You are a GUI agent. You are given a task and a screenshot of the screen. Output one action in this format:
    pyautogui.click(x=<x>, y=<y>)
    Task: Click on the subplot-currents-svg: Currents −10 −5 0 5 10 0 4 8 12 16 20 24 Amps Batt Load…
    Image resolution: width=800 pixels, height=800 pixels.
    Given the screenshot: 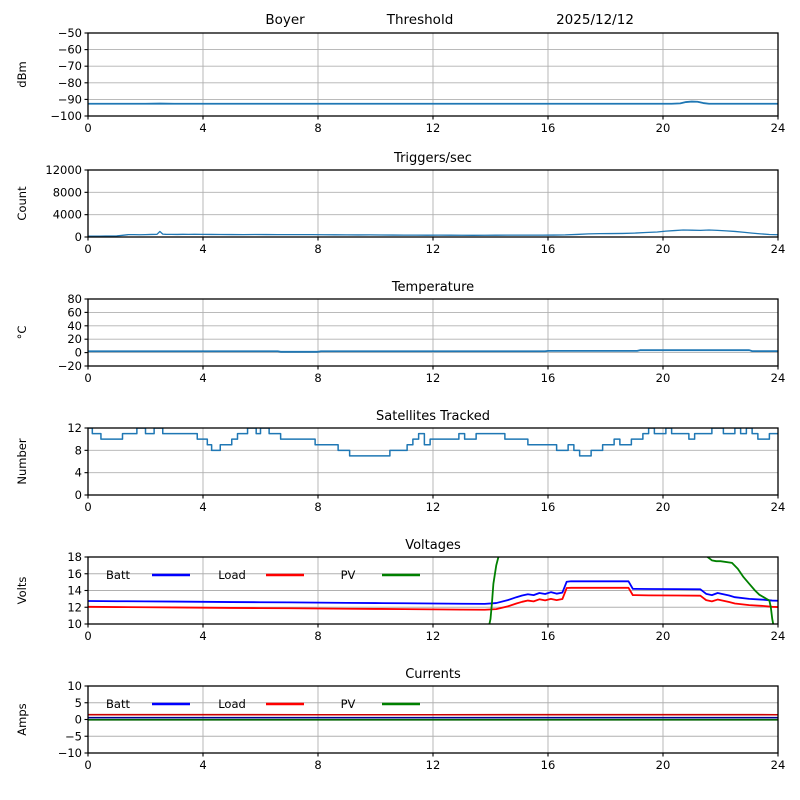 What is the action you would take?
    pyautogui.click(x=400, y=719)
    